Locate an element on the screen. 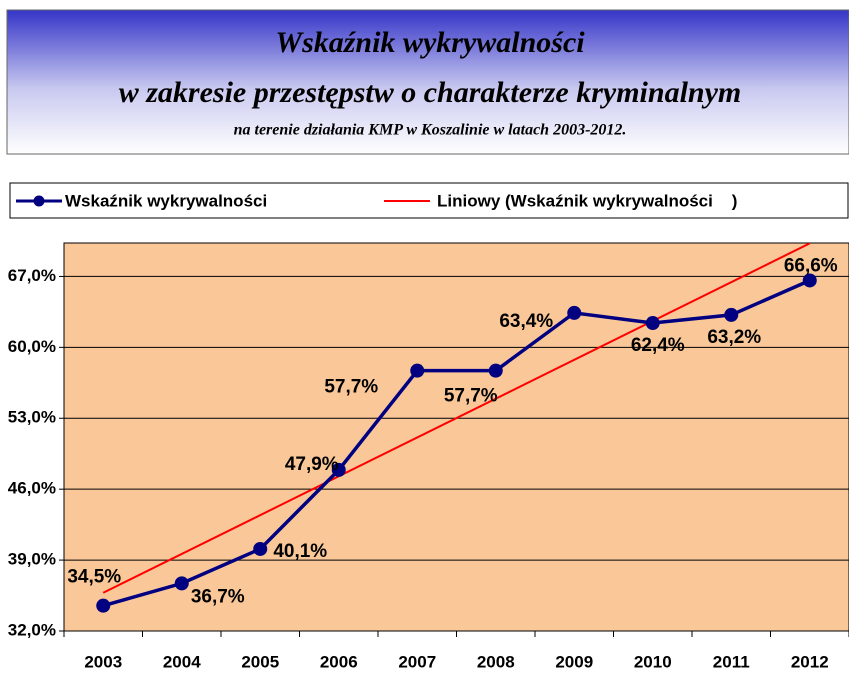 The image size is (849, 674). x-tick-label: 2007 is located at coordinates (417, 661).